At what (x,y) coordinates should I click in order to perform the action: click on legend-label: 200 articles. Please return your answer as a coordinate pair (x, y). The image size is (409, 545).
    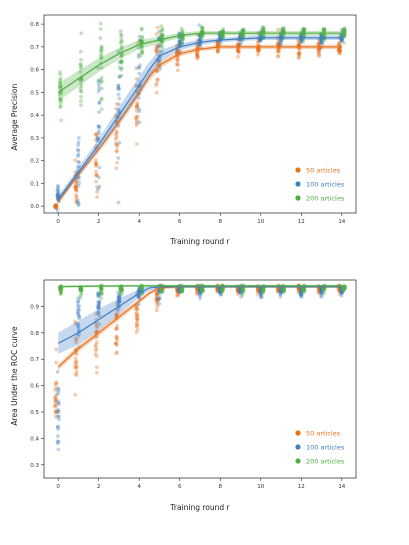
    Looking at the image, I should click on (325, 461).